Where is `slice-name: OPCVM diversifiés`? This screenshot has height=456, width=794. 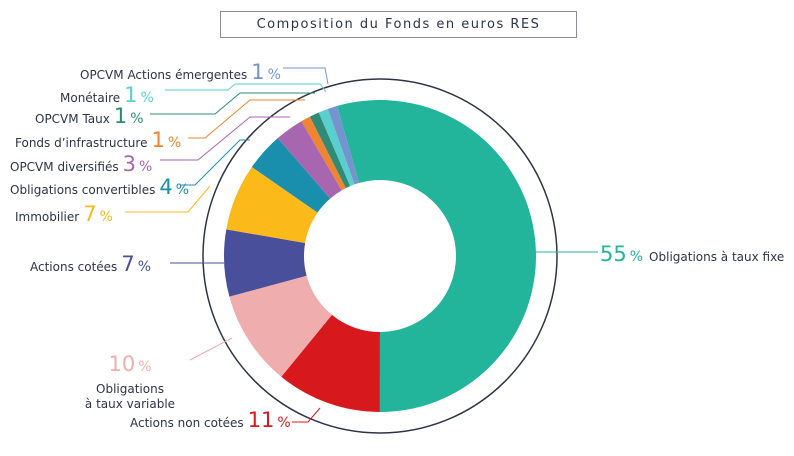 slice-name: OPCVM diversifiés is located at coordinates (64, 167).